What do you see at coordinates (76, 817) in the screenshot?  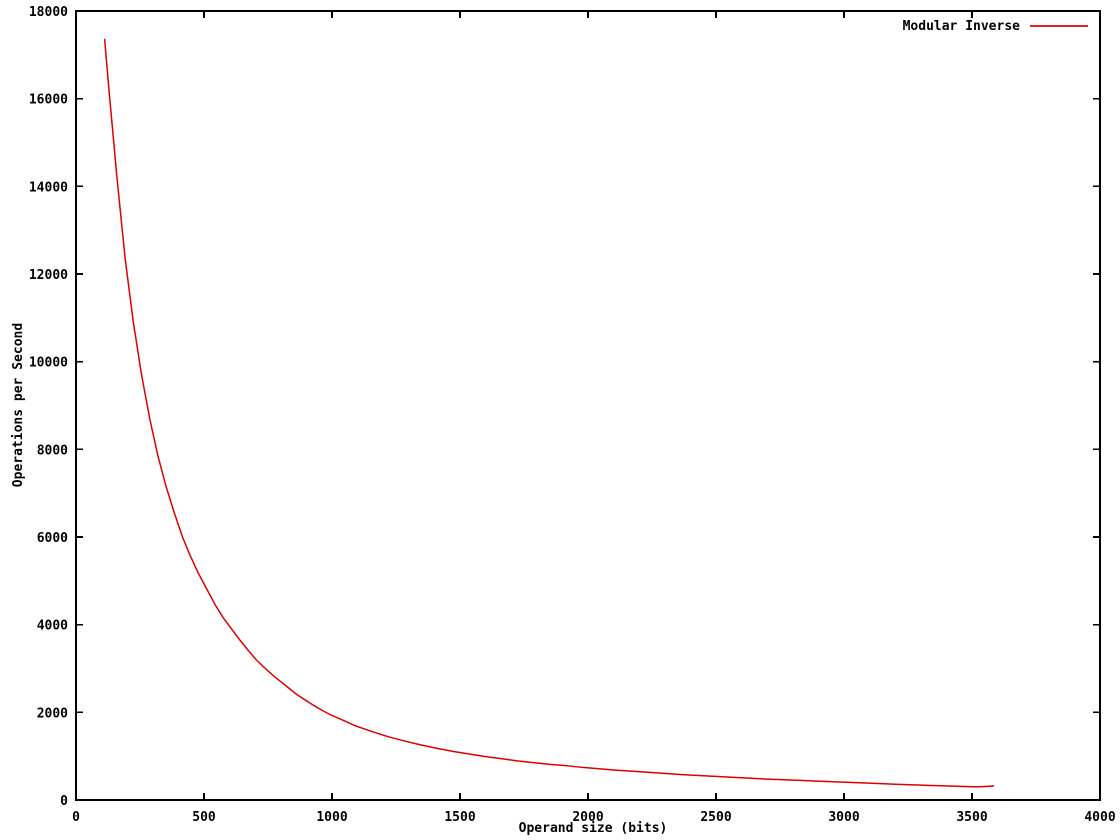 I see `x-tick-label: 0` at bounding box center [76, 817].